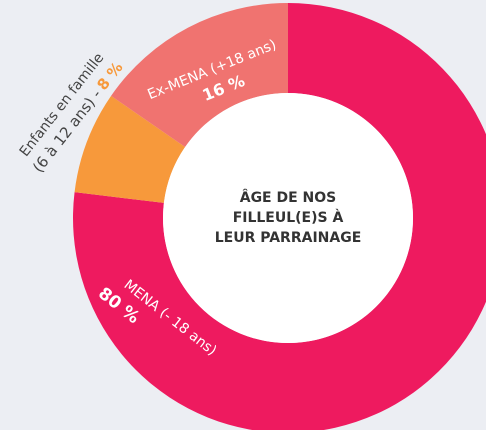 Image resolution: width=486 pixels, height=430 pixels. What do you see at coordinates (288, 197) in the screenshot?
I see `center-title: ÂGE DE NOS` at bounding box center [288, 197].